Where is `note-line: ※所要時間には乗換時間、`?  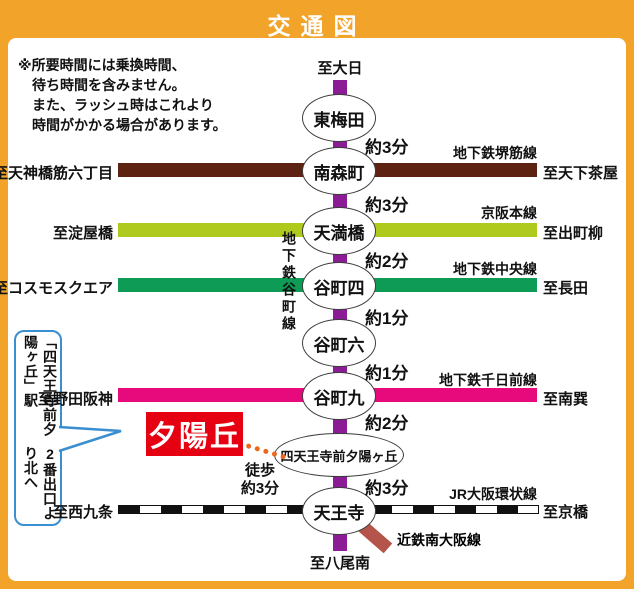 note-line: ※所要時間には乗換時間、 is located at coordinates (102, 65).